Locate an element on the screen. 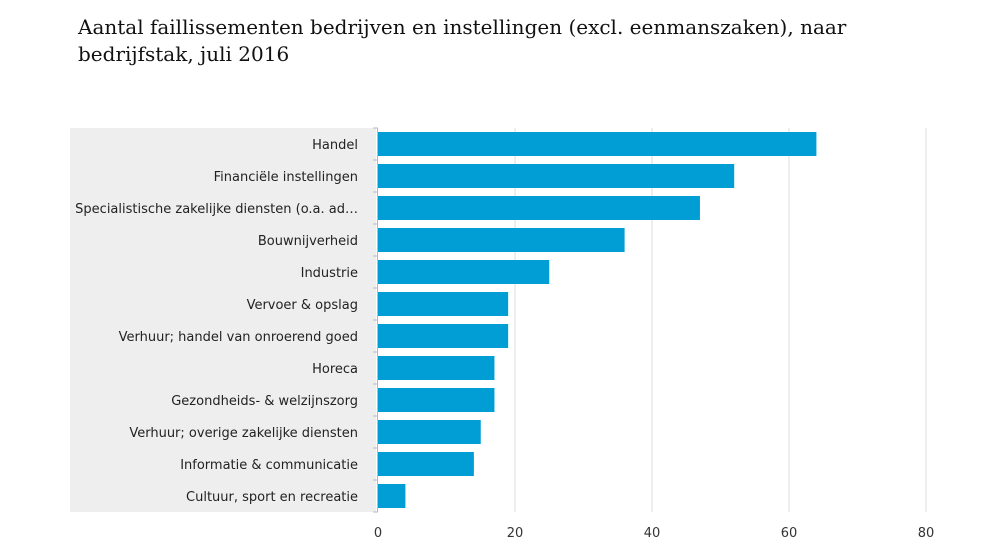 Image resolution: width=1000 pixels, height=550 pixels. category-label: Informatie & communicatie is located at coordinates (269, 465).